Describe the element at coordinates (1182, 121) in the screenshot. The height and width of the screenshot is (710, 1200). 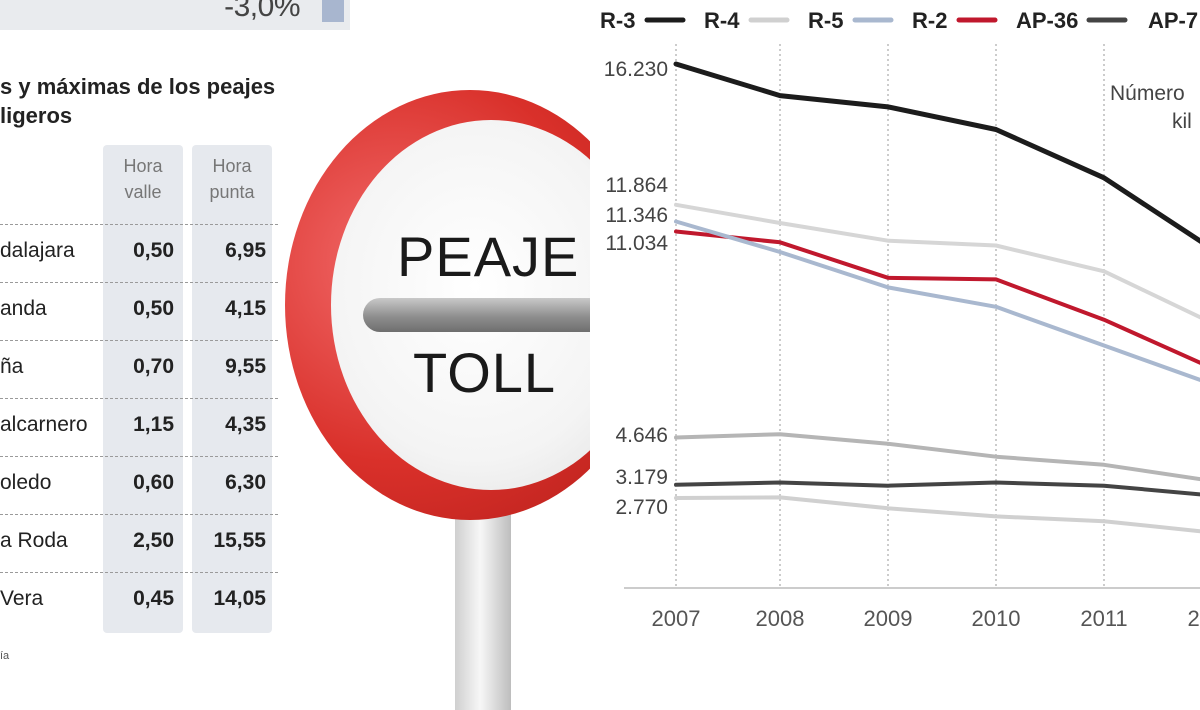
I see `chart-title-line: kil` at that location.